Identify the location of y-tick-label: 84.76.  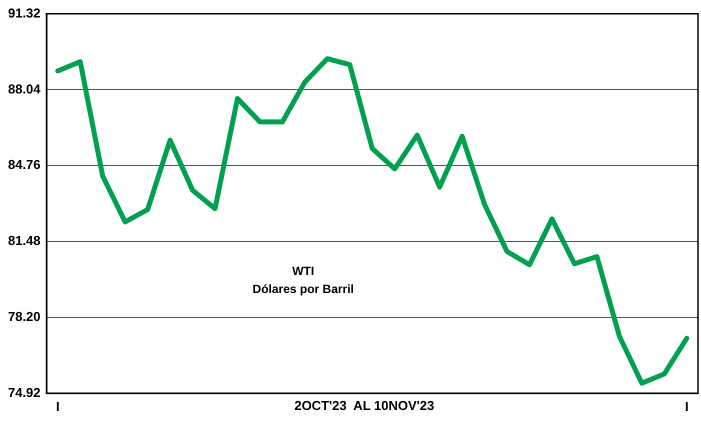
(24, 164).